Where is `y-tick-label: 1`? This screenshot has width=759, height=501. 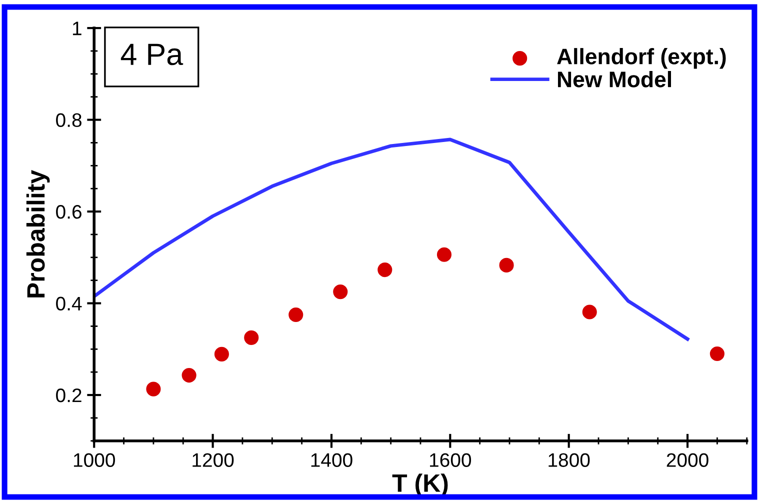
y-tick-label: 1 is located at coordinates (77, 29).